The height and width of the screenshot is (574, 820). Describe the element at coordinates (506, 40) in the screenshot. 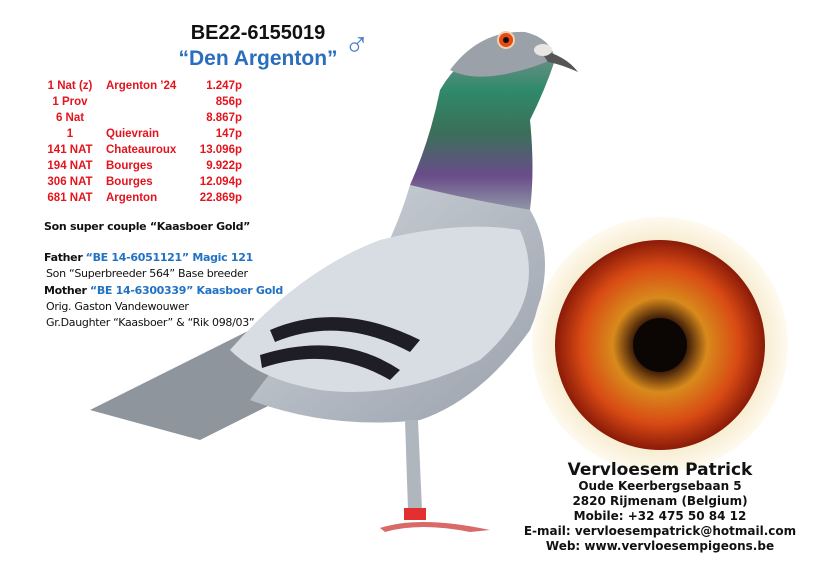

I see `pigeon-eye-pupil` at that location.